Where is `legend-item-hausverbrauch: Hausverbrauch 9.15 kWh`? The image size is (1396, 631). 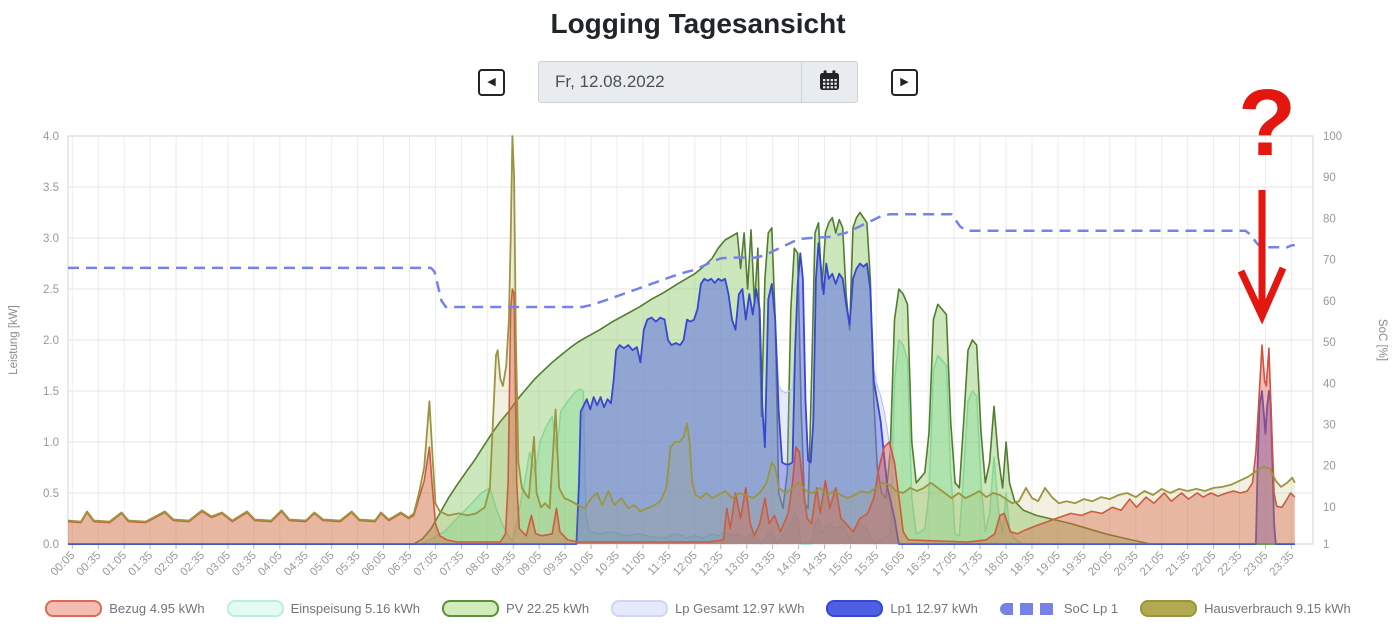
legend-item-hausverbrauch: Hausverbrauch 9.15 kWh is located at coordinates (1245, 608).